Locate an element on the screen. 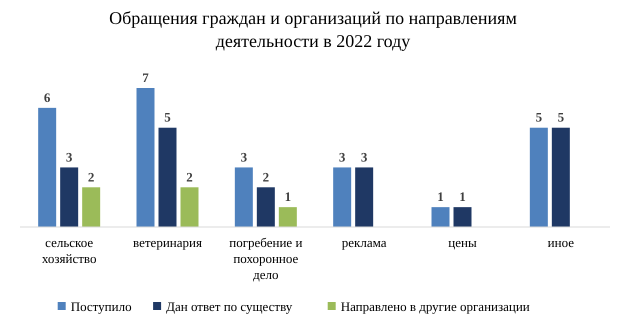 This screenshot has width=626, height=325. x-tick-label: сельское хозяйство is located at coordinates (69, 250).